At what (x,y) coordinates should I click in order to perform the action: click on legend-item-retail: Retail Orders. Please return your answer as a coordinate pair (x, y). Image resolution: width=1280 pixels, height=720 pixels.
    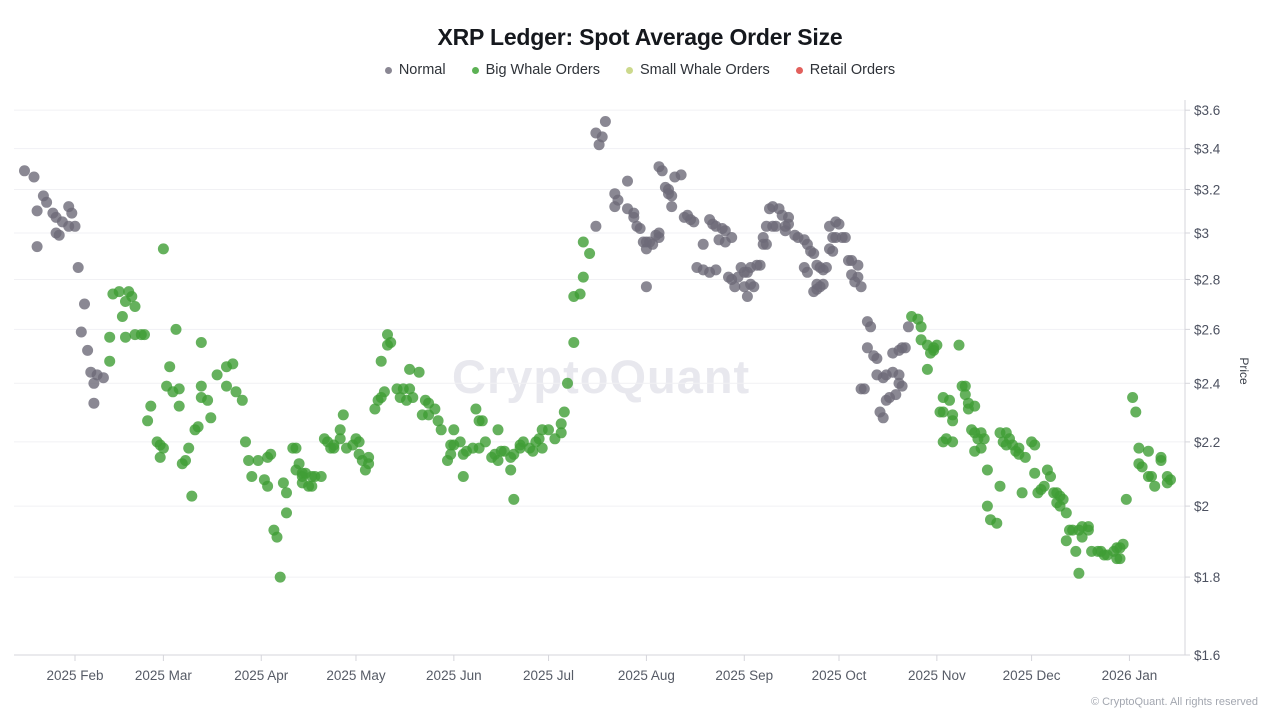
    Looking at the image, I should click on (845, 70).